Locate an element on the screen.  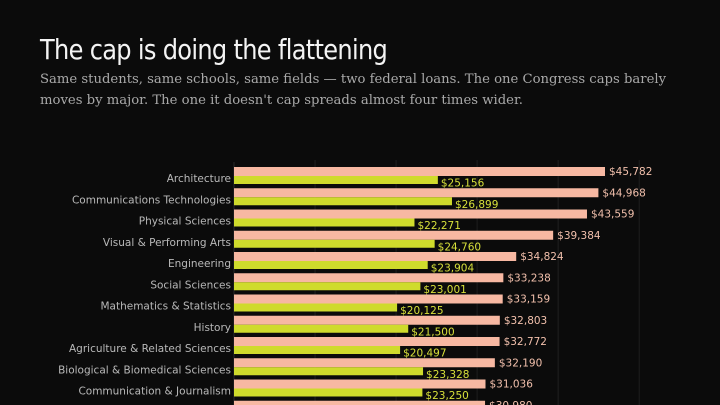
category-label: History is located at coordinates (212, 328).